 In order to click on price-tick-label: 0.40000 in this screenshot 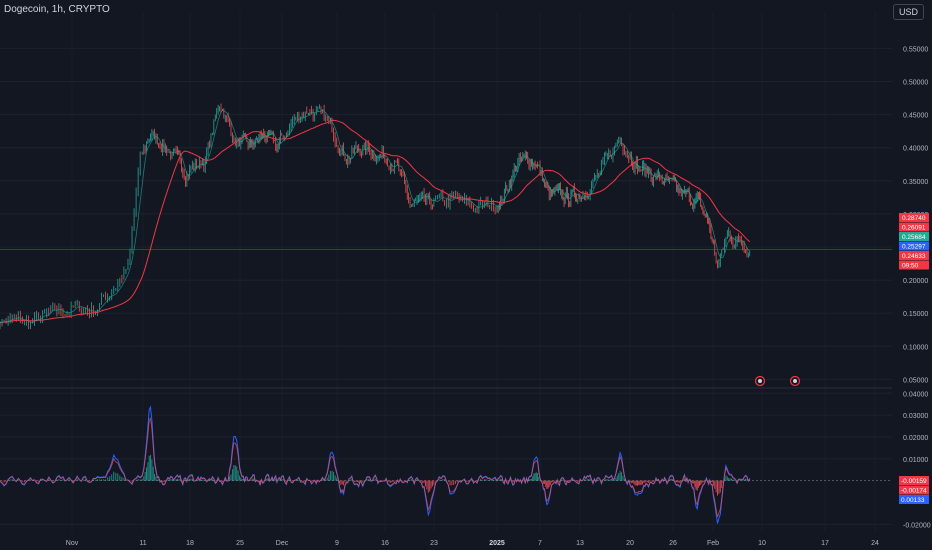, I will do `click(915, 149)`.